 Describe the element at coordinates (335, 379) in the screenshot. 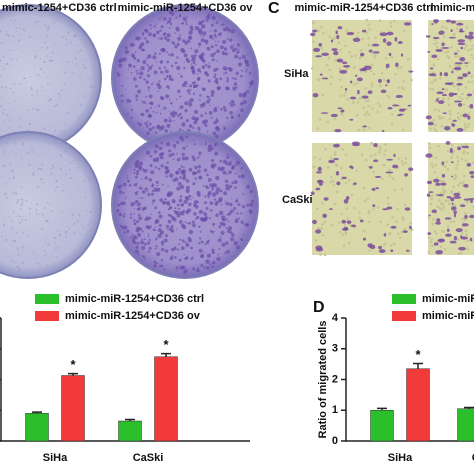

I see `y-tick-label: 2` at that location.